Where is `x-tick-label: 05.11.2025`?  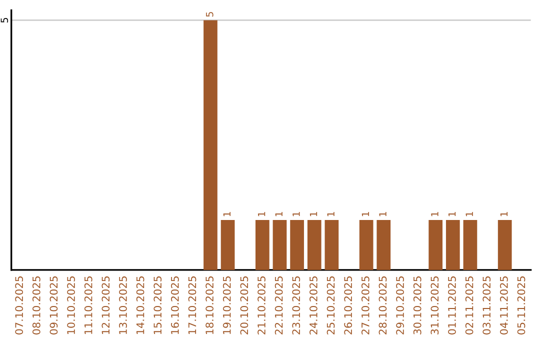 x-tick-label: 05.11.2025 is located at coordinates (521, 305).